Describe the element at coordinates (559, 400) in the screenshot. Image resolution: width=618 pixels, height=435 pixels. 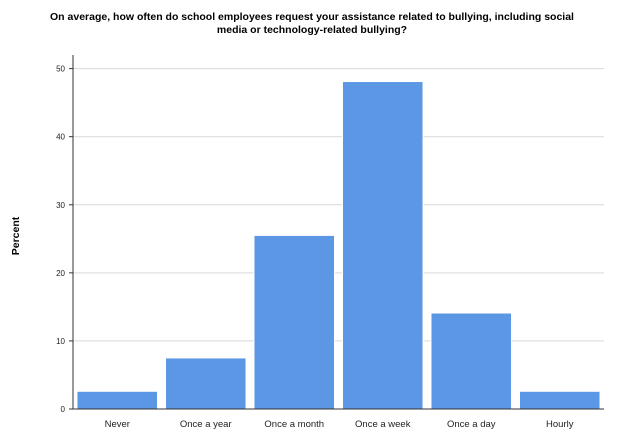
I see `bar-hourly` at that location.